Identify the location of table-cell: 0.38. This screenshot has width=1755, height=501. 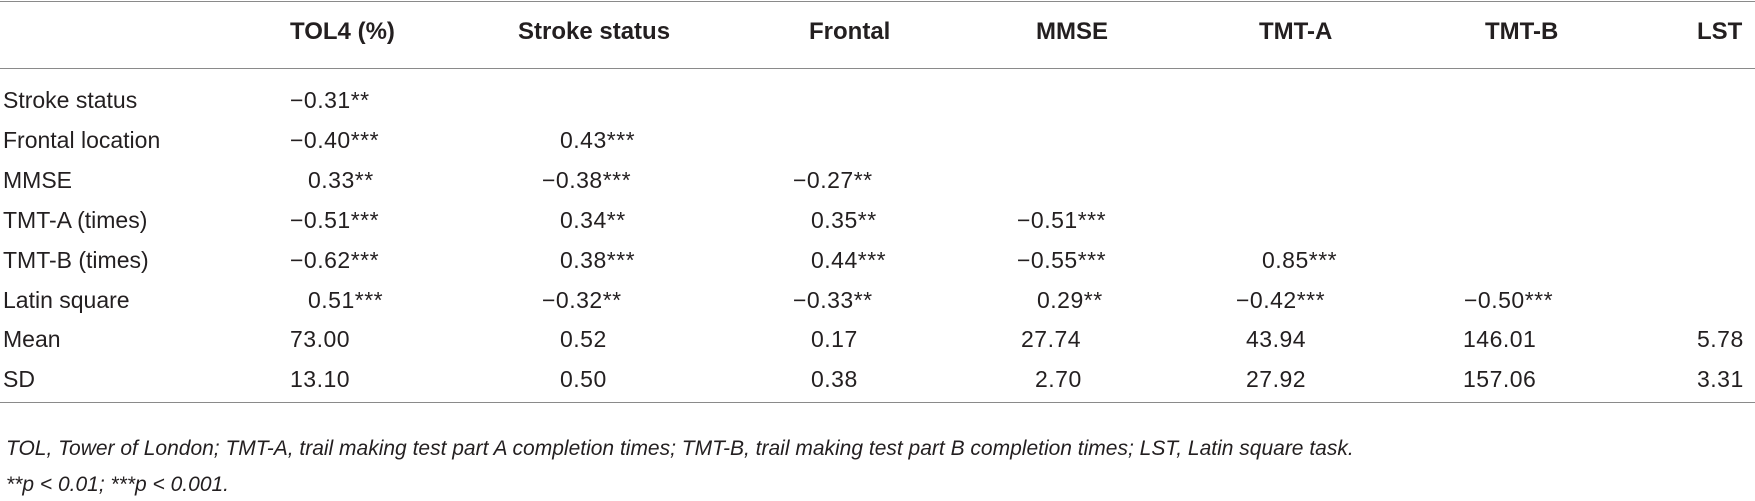
(834, 379).